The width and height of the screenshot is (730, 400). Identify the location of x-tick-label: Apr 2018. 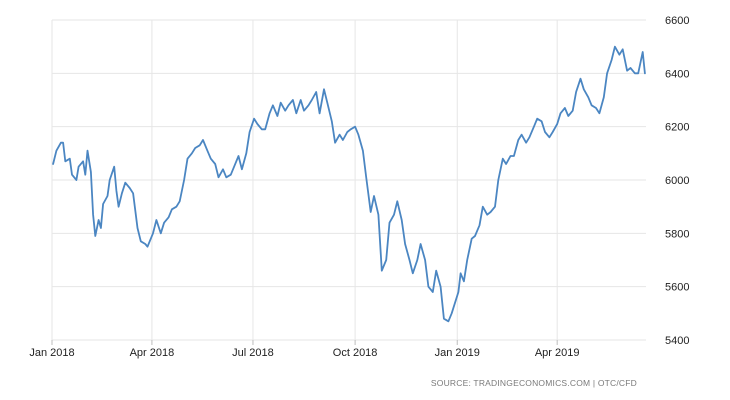
(152, 353).